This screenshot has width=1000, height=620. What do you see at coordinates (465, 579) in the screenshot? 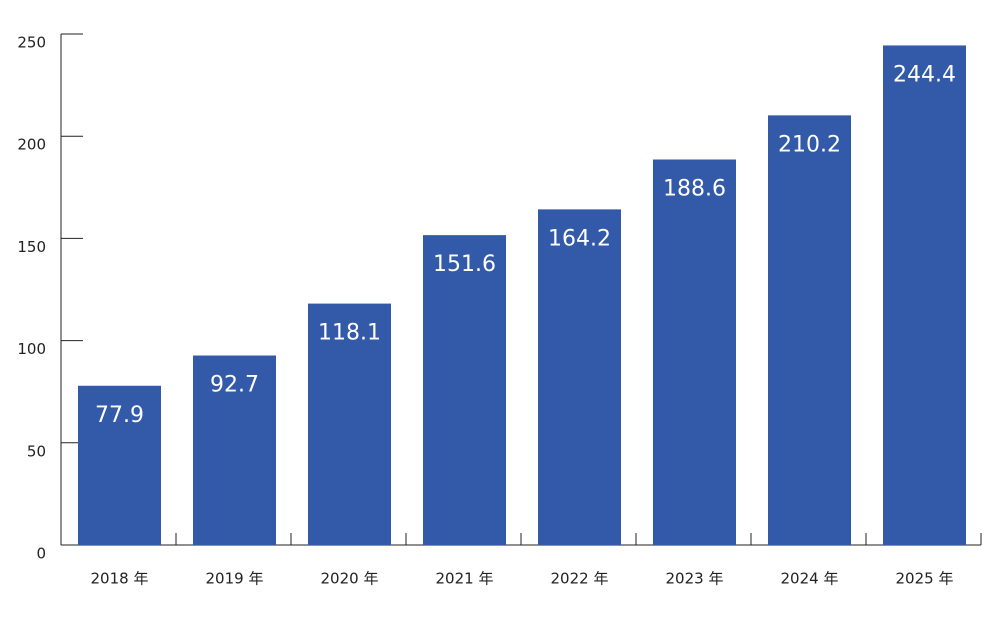
I see `x-tick-label: 2021 年` at bounding box center [465, 579].